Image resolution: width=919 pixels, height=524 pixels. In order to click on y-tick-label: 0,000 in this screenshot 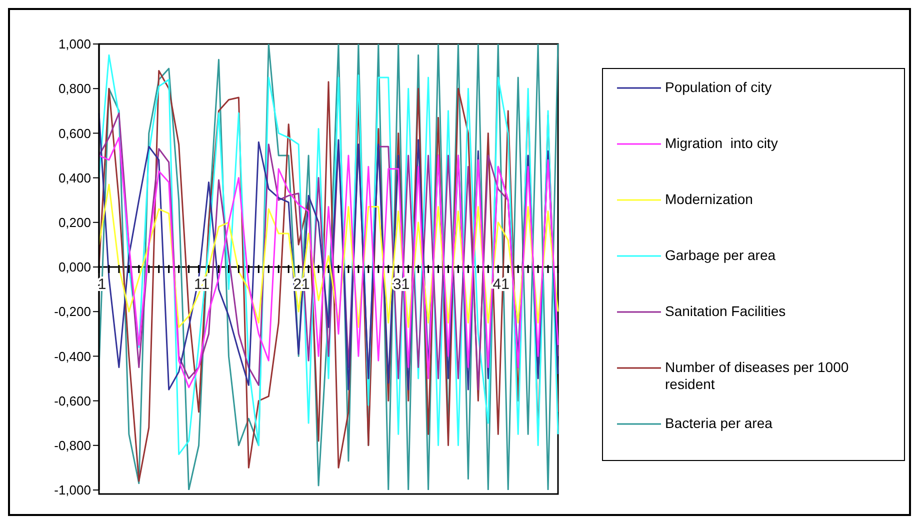, I will do `click(74, 267)`.